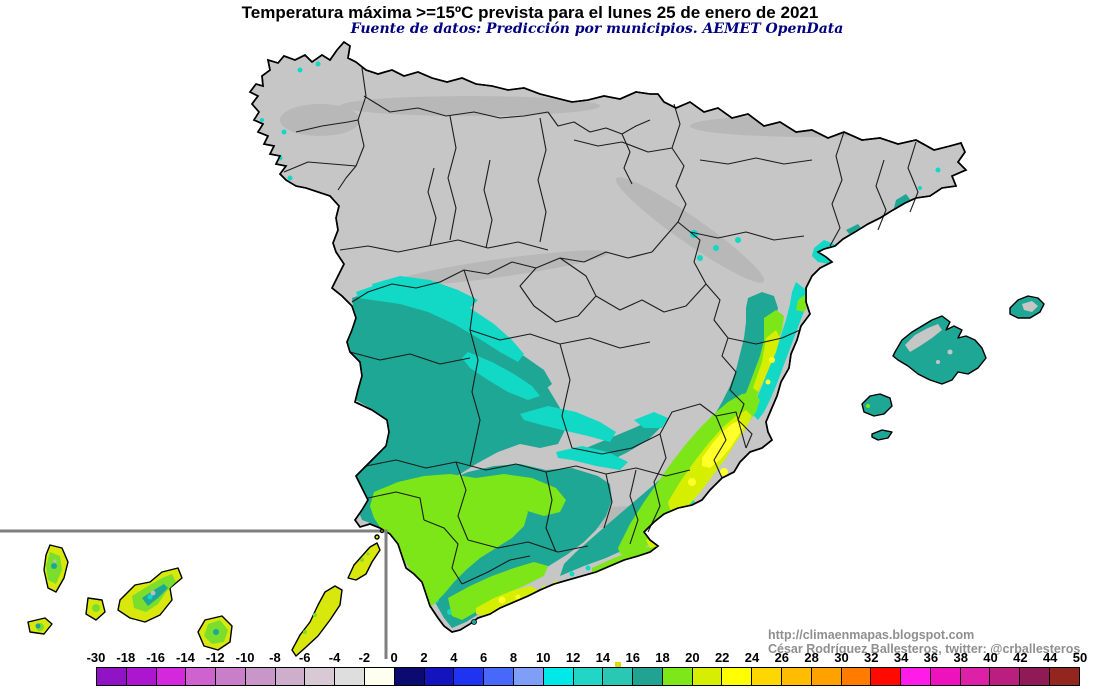 The image size is (1098, 696). What do you see at coordinates (96, 657) in the screenshot?
I see `legend-label: -30` at bounding box center [96, 657].